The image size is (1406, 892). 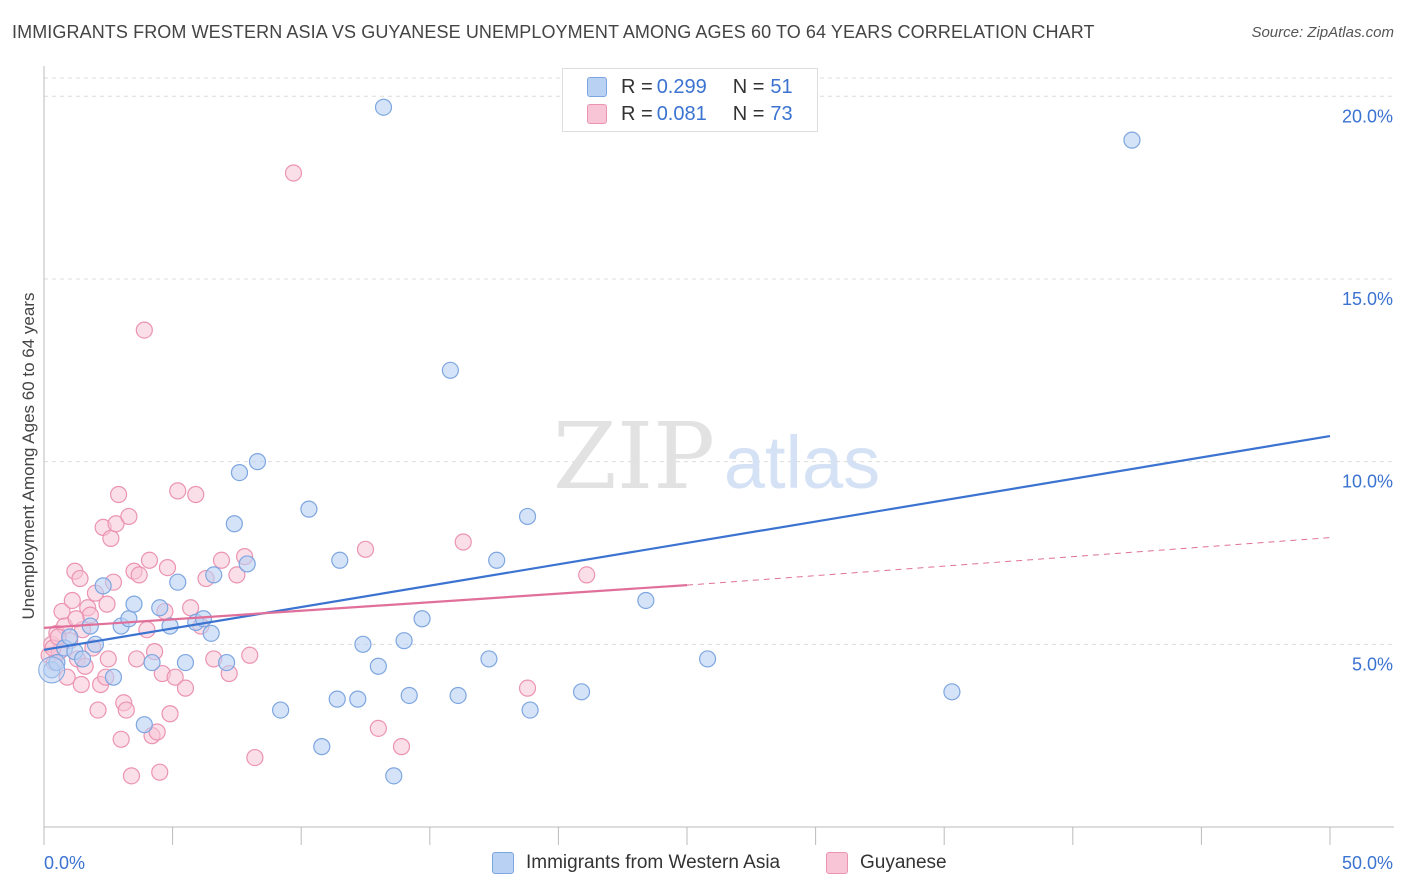 I want to click on legend-n-label-2: N =, so click(x=748, y=113).